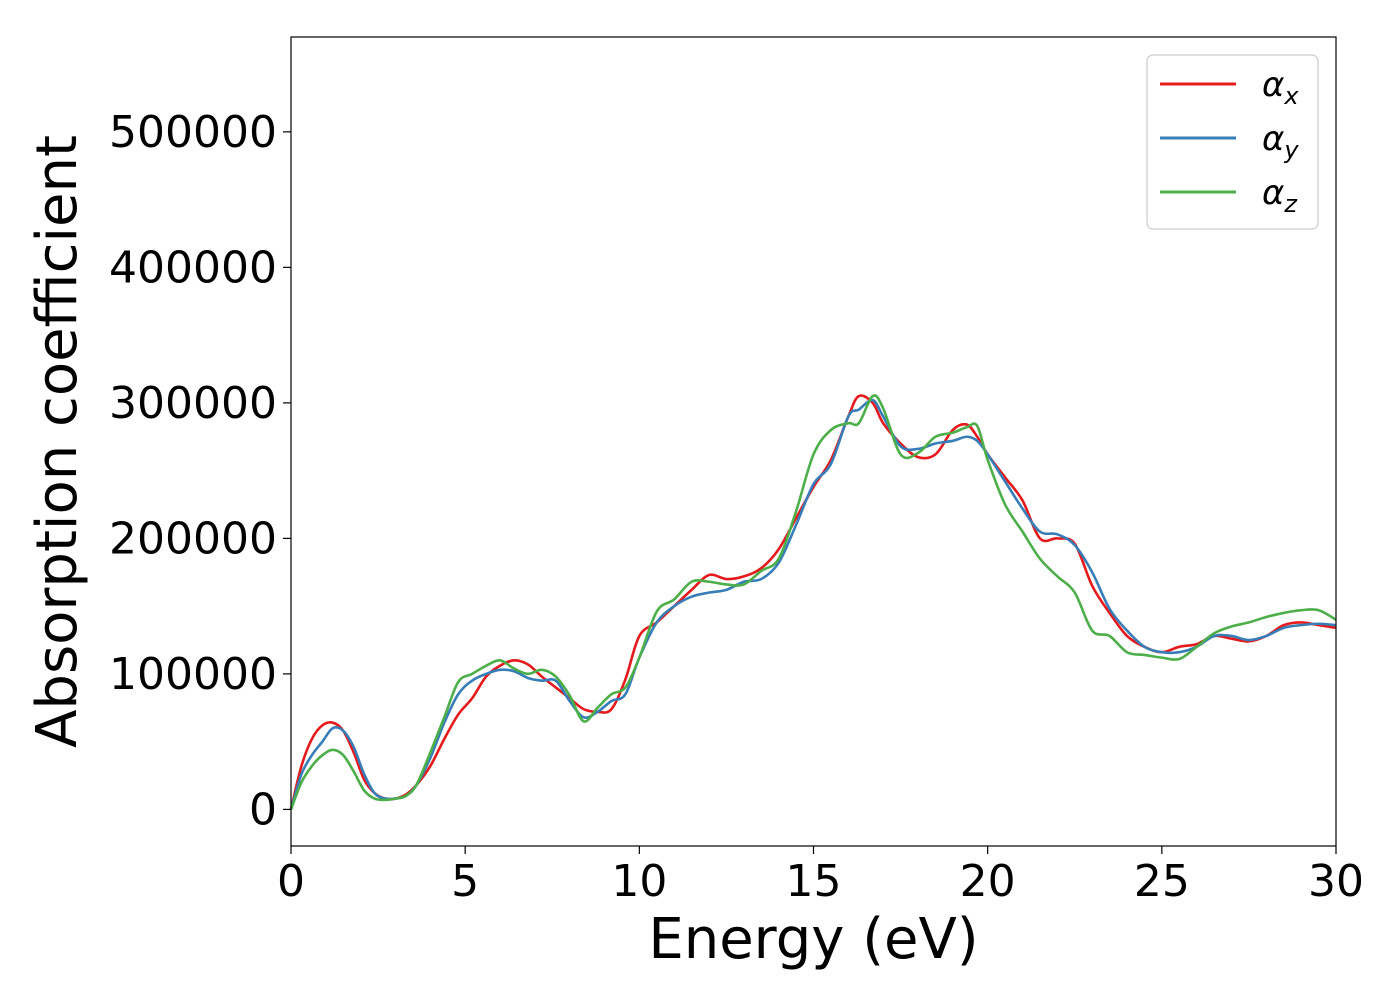 The height and width of the screenshot is (1004, 1400). Describe the element at coordinates (193, 674) in the screenshot. I see `y-tick-label: 100000` at that location.